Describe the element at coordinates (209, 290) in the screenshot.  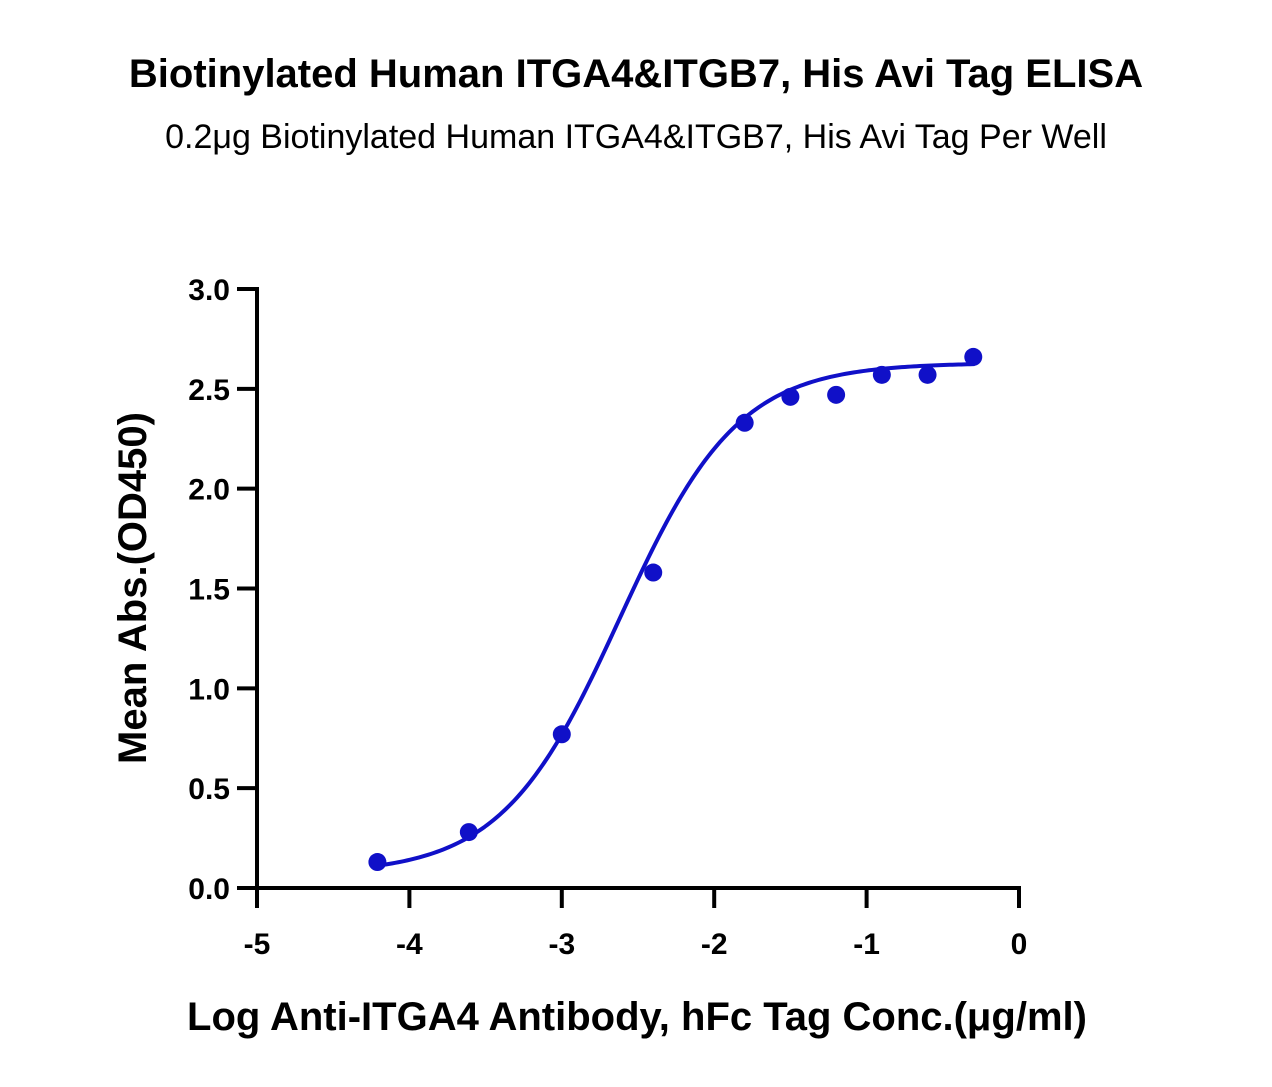
I see `y-tick-label: 3.0` at that location.